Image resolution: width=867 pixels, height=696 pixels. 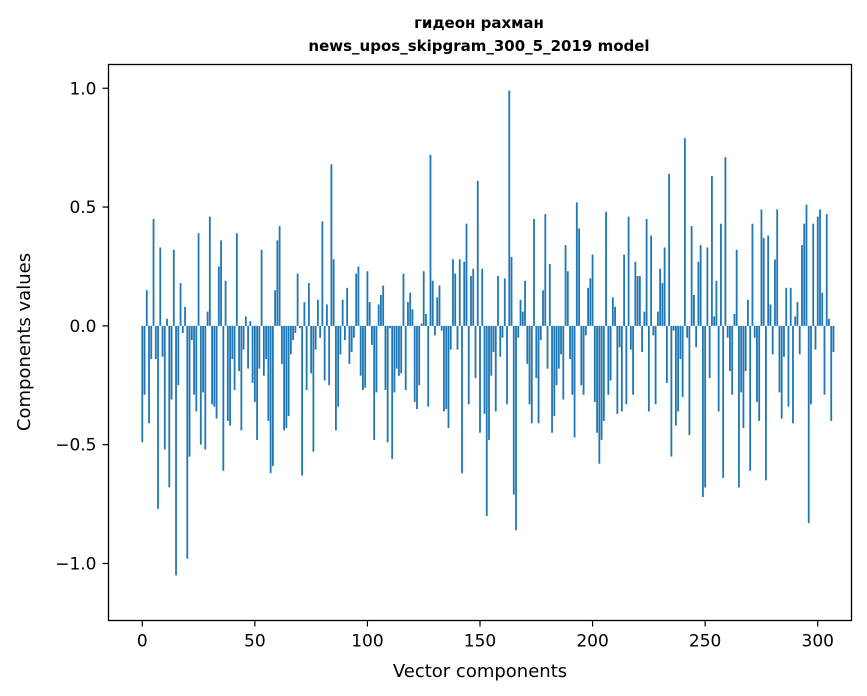 I want to click on y-axis-ticks: −1.0 −0.5 0.0 0.5 1.0, so click(x=82, y=326).